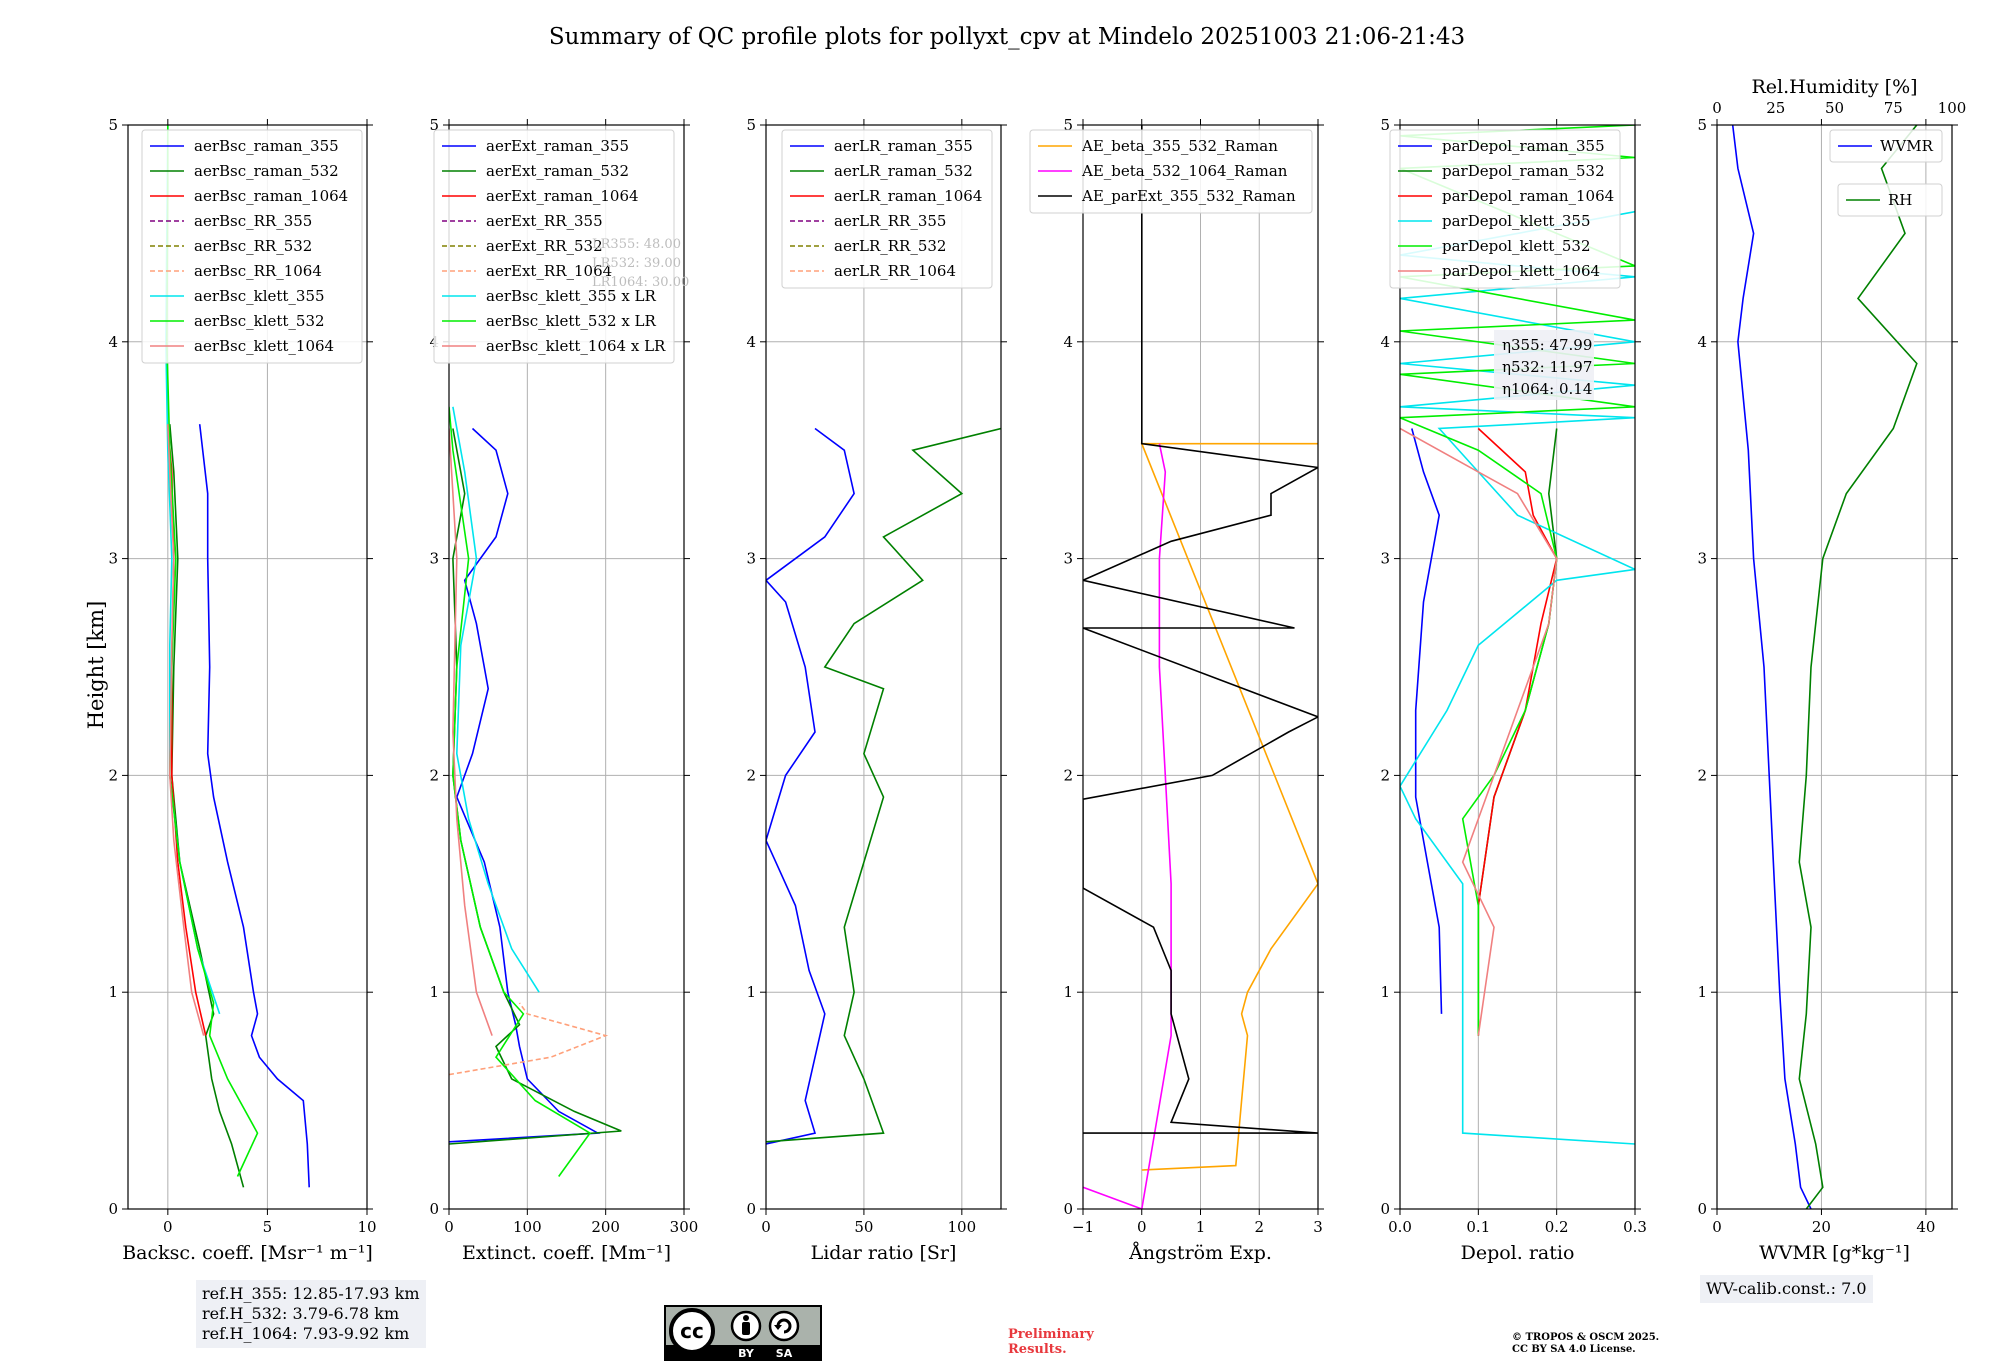 The width and height of the screenshot is (2000, 1361). What do you see at coordinates (1068, 125) in the screenshot?
I see `angstrom-ytick-label-5: 5` at bounding box center [1068, 125].